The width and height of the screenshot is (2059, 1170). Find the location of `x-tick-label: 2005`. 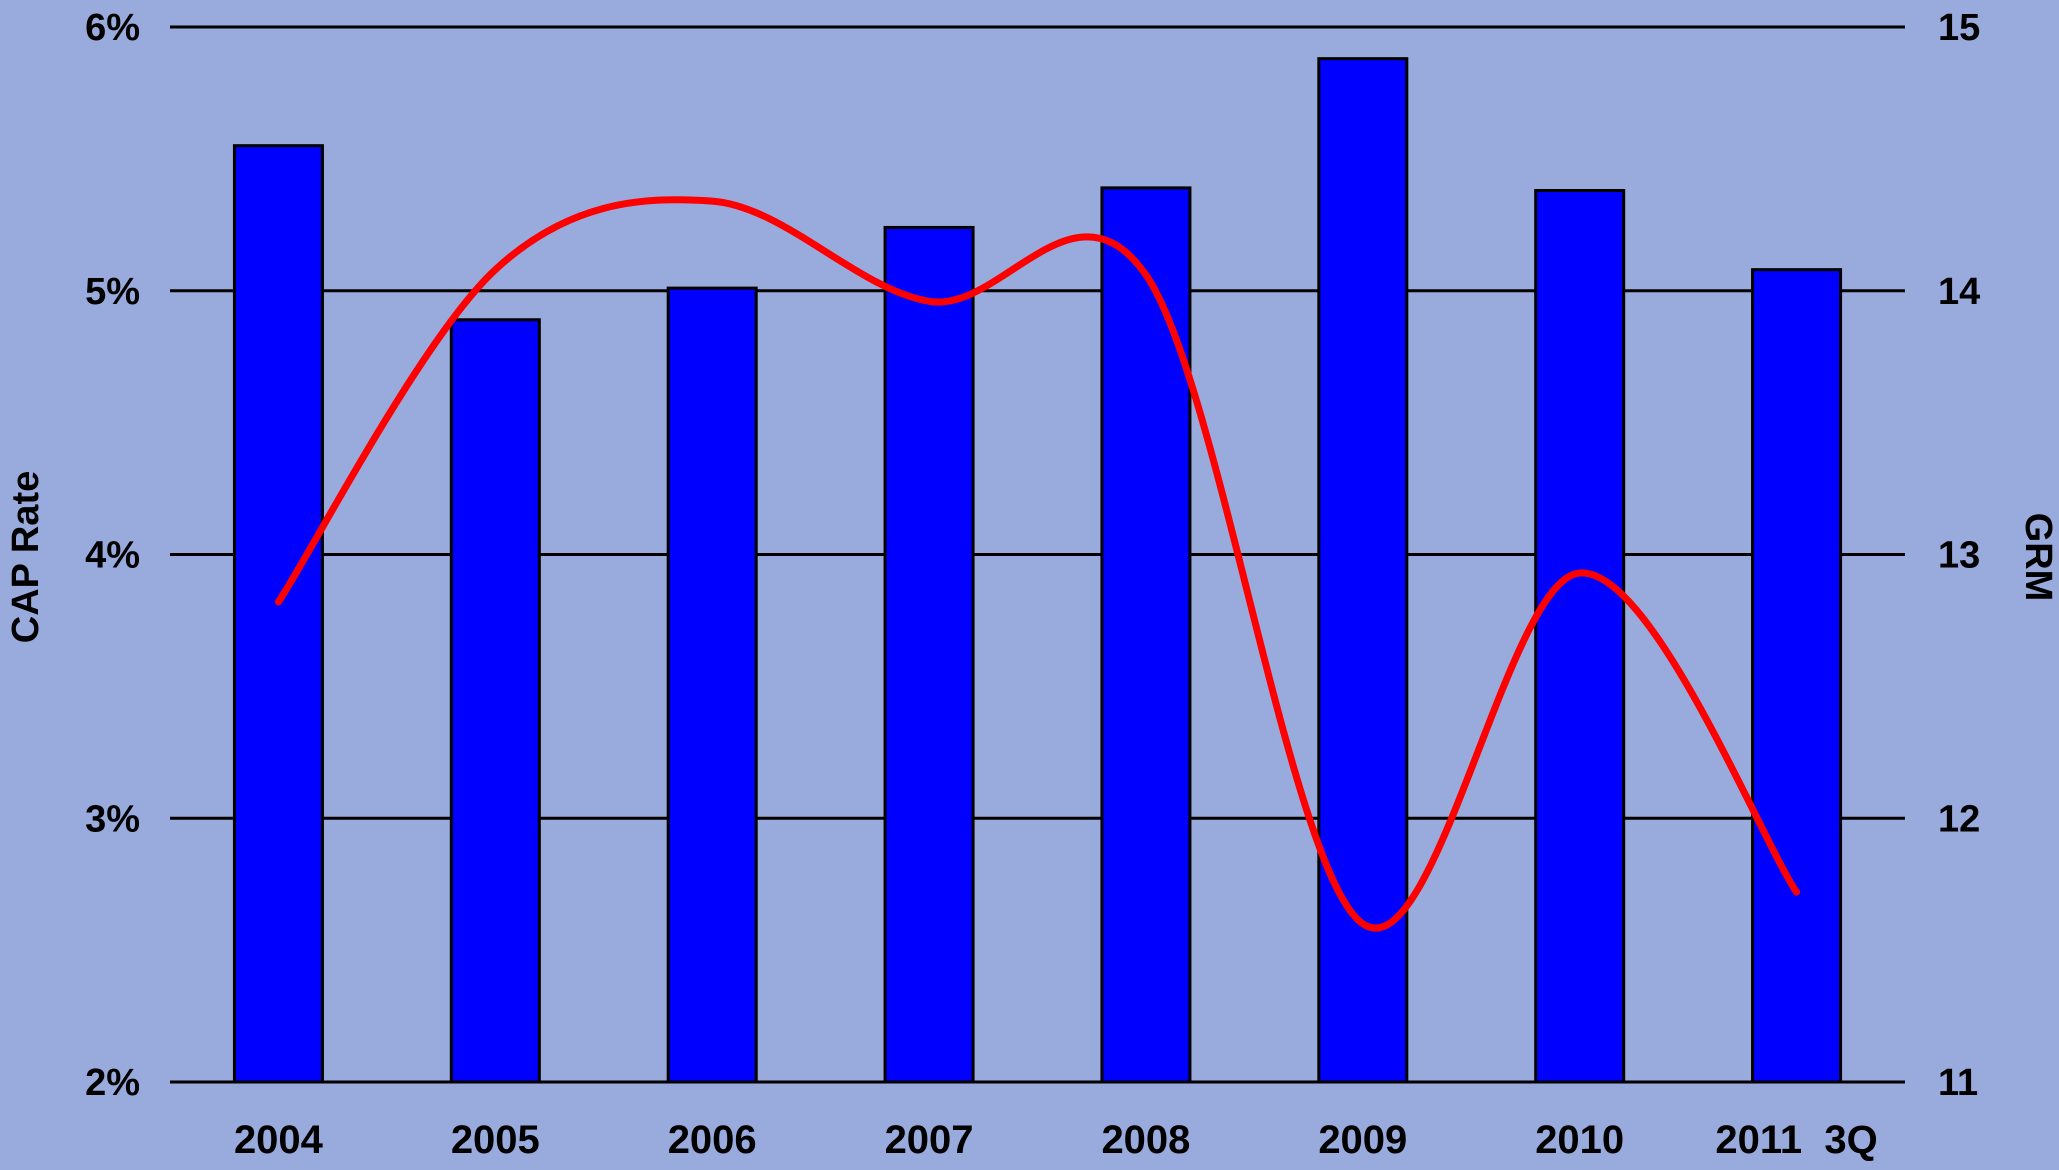

x-tick-label: 2005 is located at coordinates (495, 1140).